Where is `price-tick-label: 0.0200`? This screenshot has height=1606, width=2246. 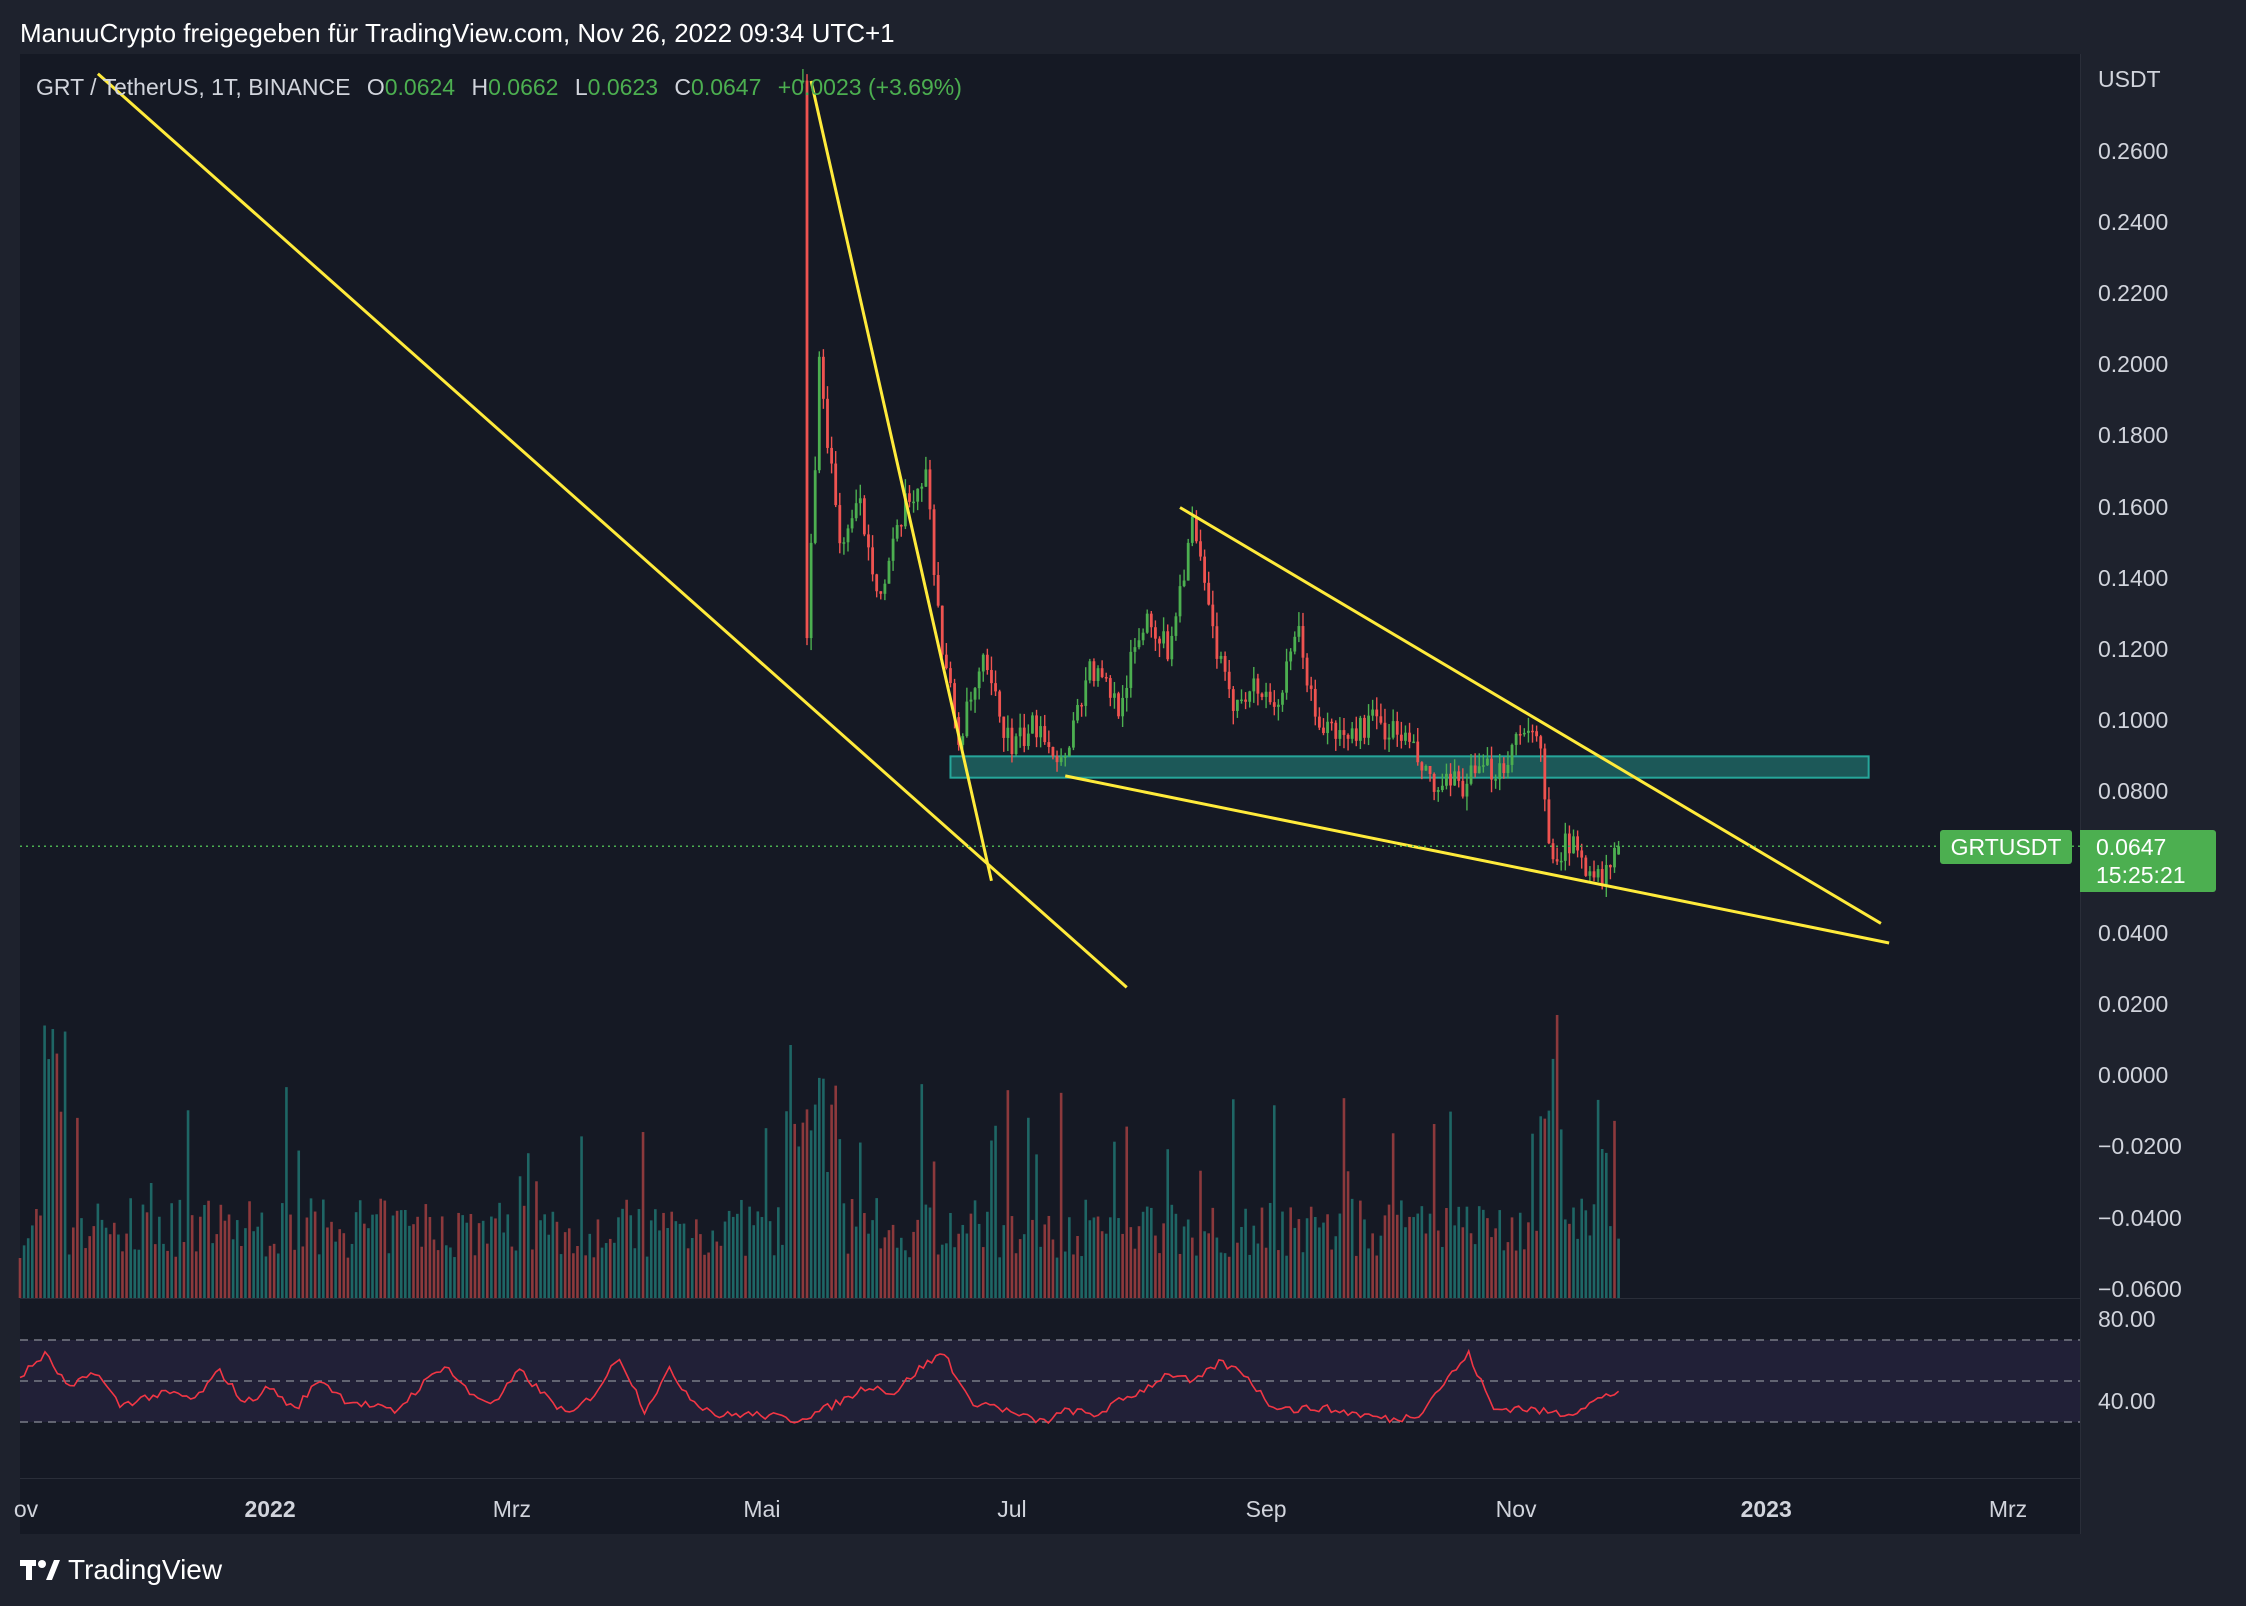
price-tick-label: 0.0200 is located at coordinates (2133, 1004).